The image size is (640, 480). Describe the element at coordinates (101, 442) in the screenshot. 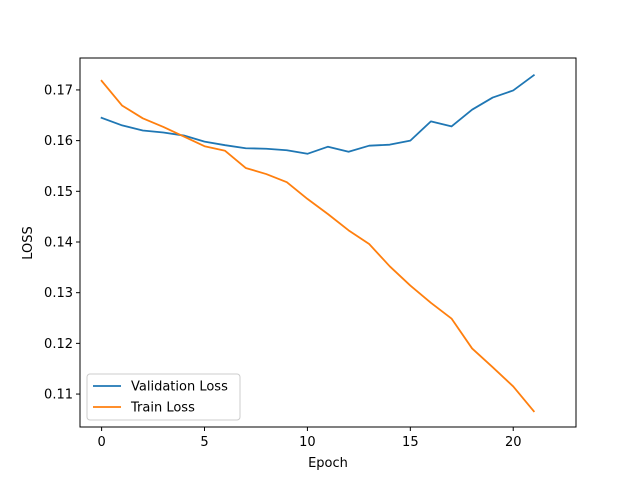

I see `x-tick-label: 0` at that location.